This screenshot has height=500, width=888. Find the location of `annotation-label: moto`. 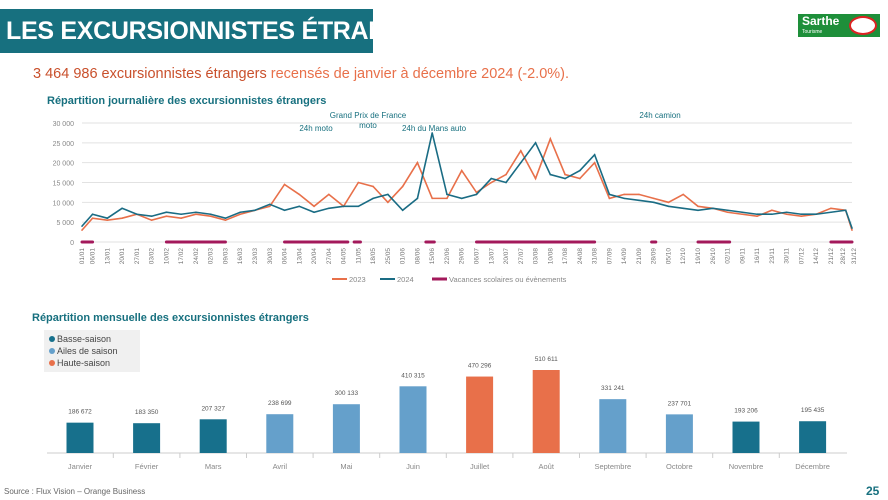

annotation-label: moto is located at coordinates (368, 125).